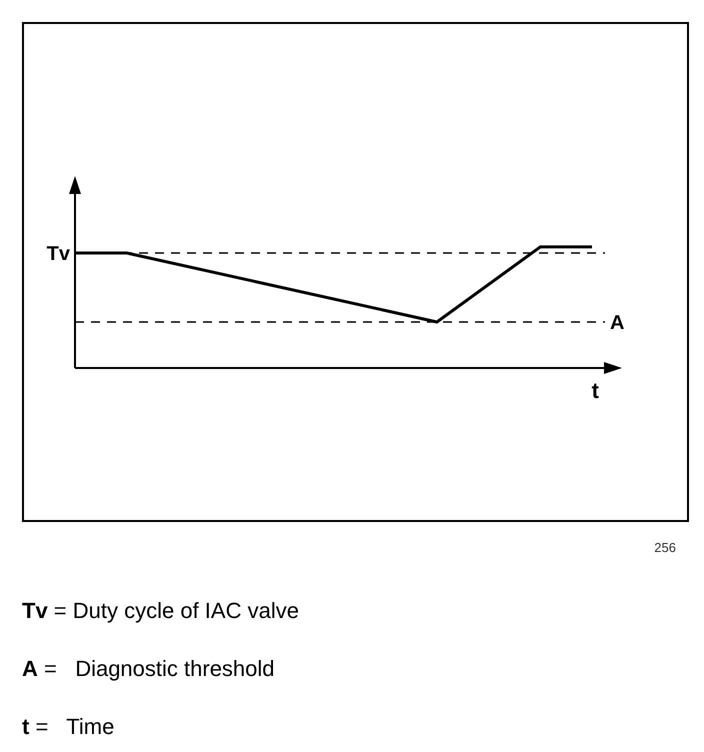  I want to click on x-axis-title: t, so click(596, 390).